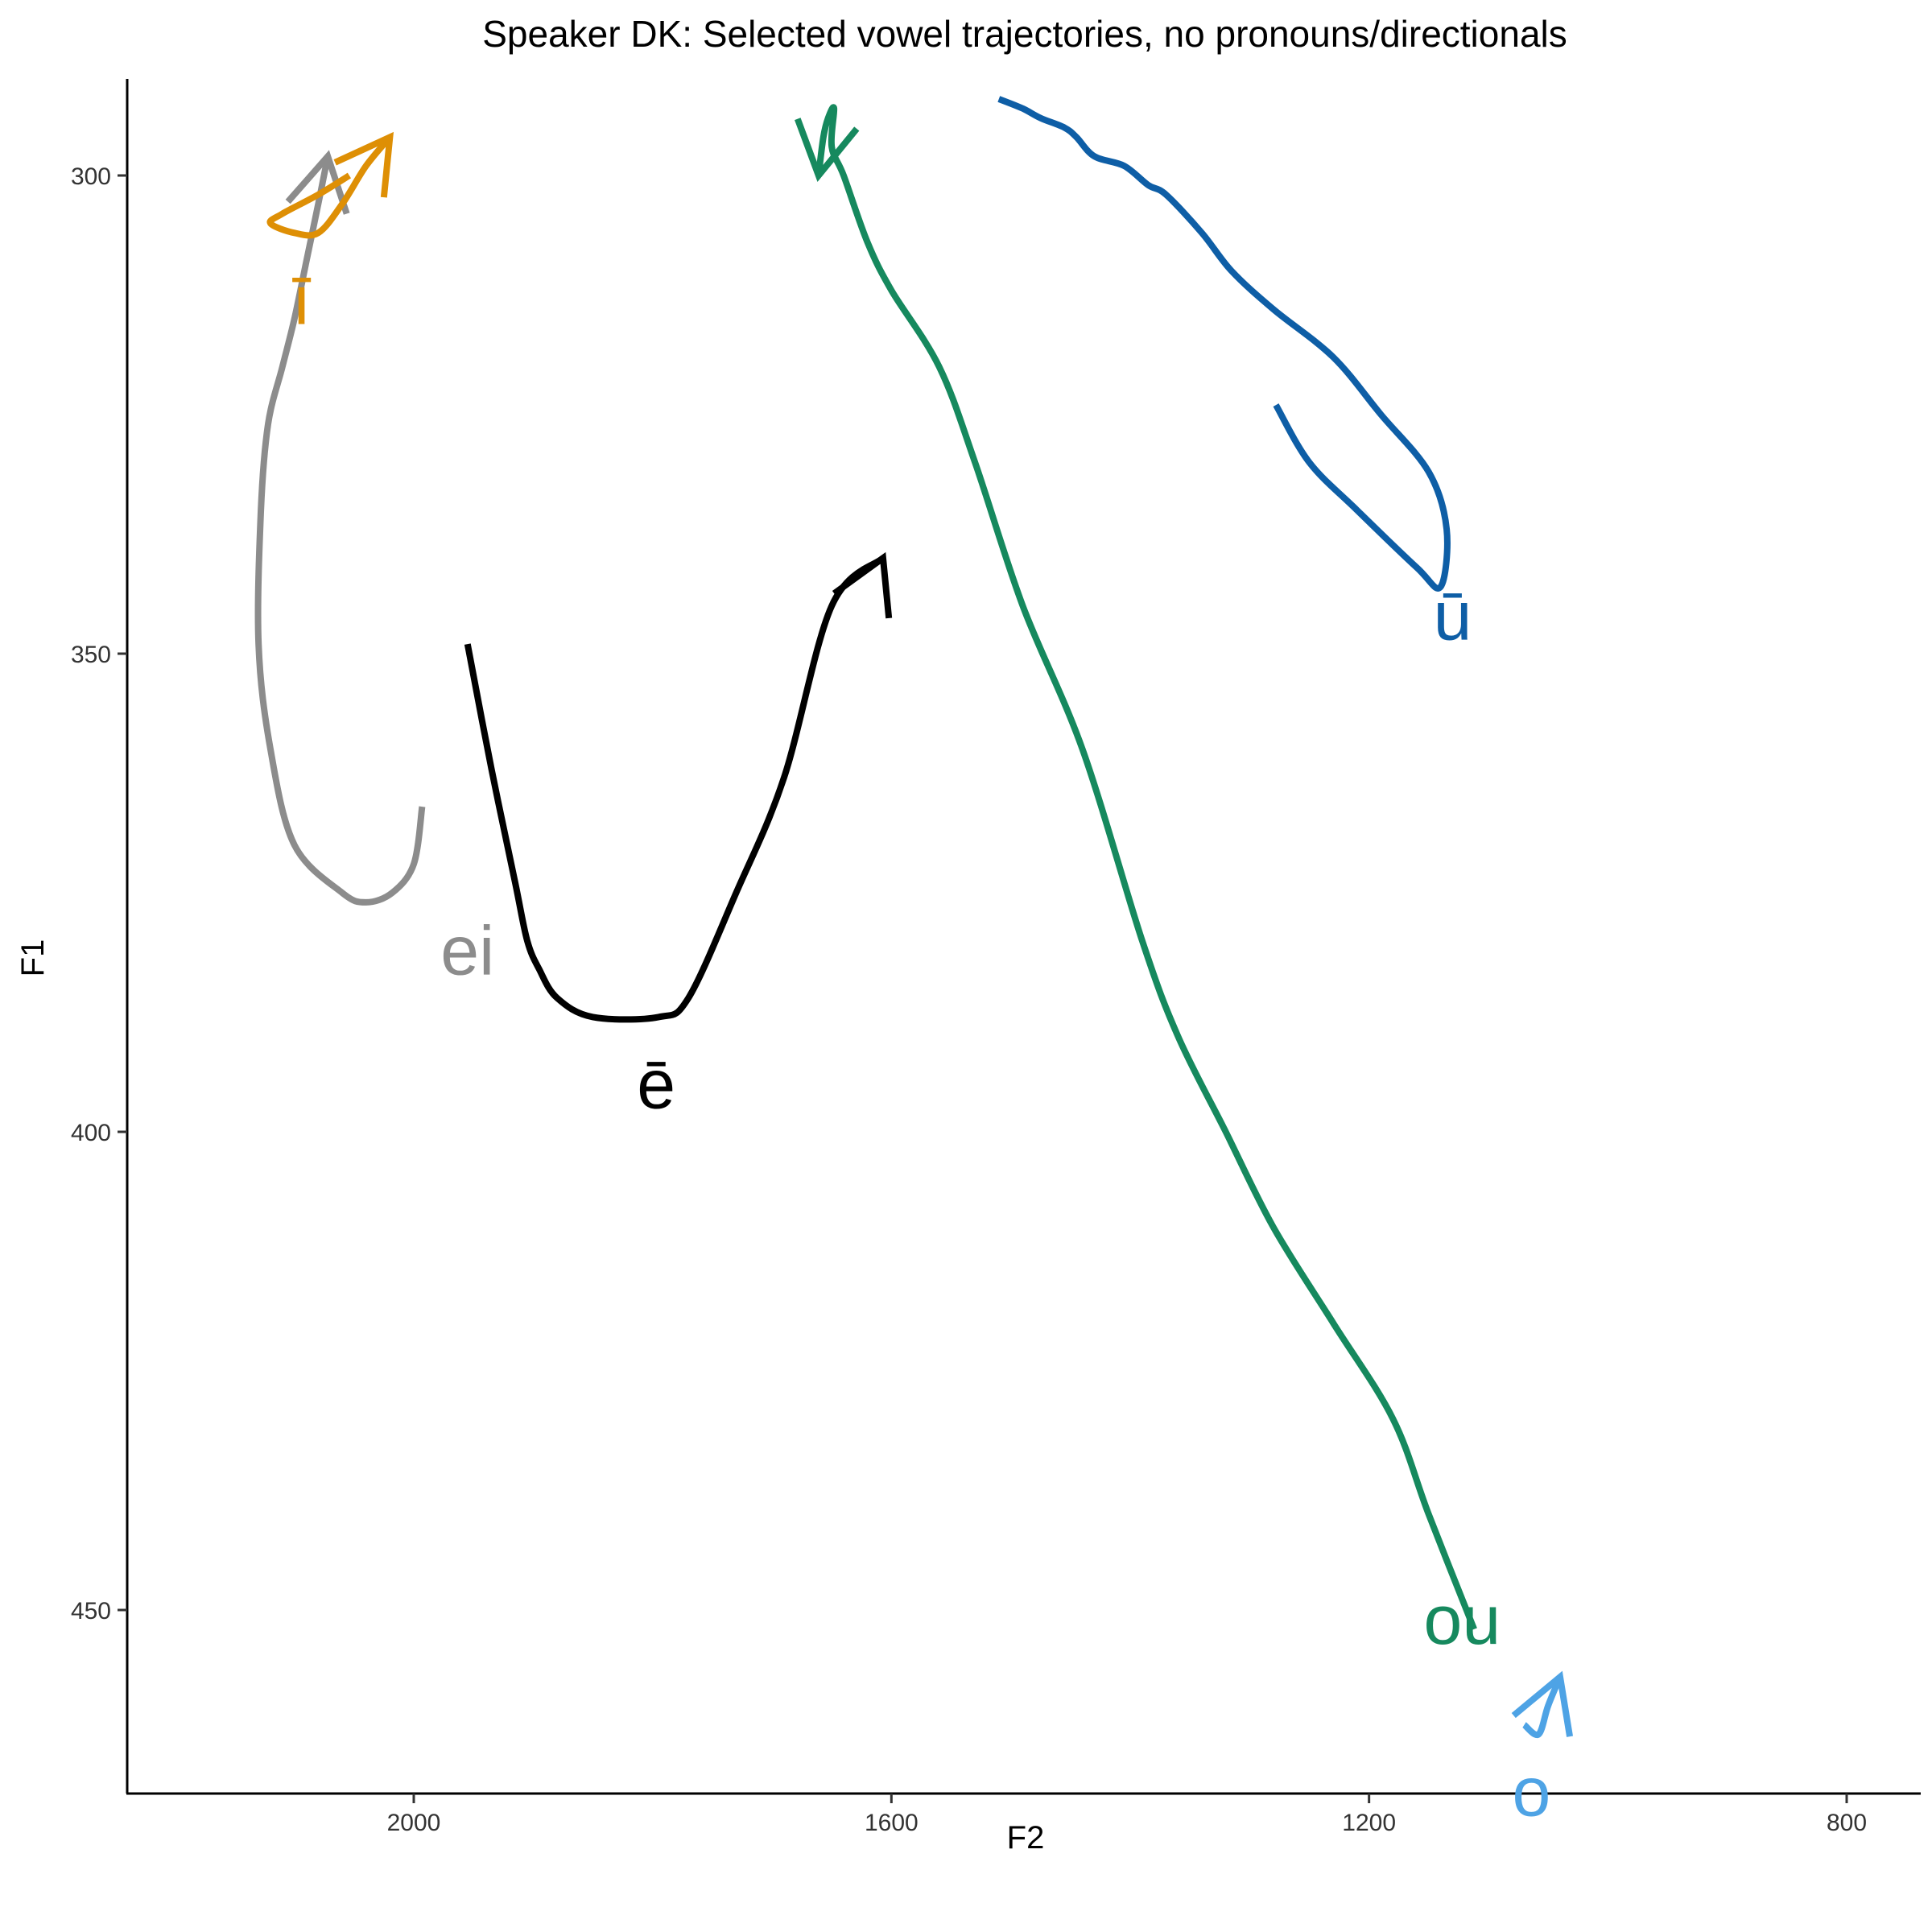 The width and height of the screenshot is (1932, 1932). Describe the element at coordinates (656, 1085) in the screenshot. I see `series-2-label: ē` at that location.